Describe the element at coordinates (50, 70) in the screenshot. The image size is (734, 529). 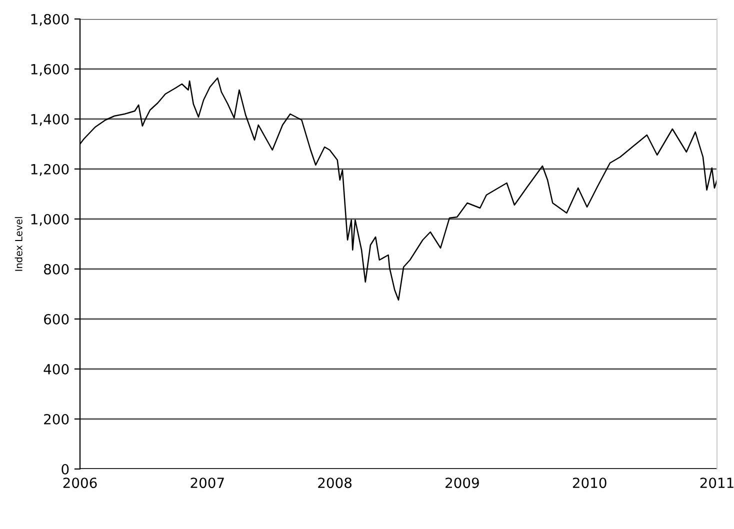
I see `y-tick-label: 1,600` at that location.